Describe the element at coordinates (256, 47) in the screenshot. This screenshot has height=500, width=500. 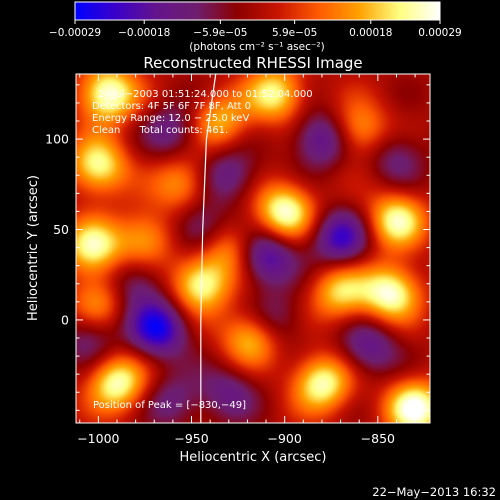
I see `colorbar-unit-label: (photons cm⁻² s⁻¹ asec⁻²)` at that location.